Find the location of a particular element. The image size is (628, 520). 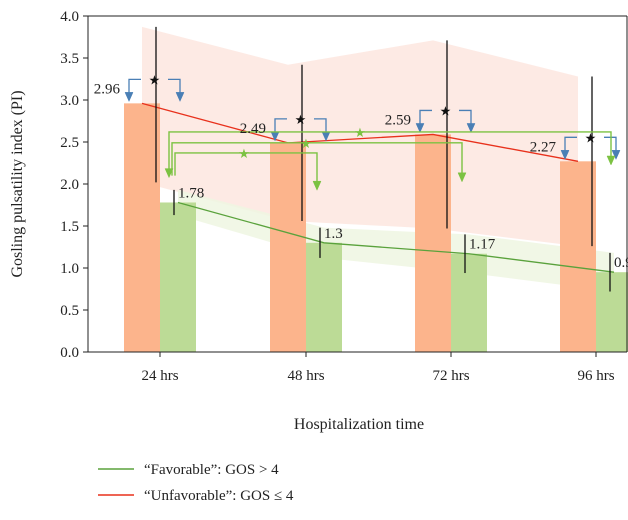

y-tick-label-8: 4.0 is located at coordinates (69, 17).